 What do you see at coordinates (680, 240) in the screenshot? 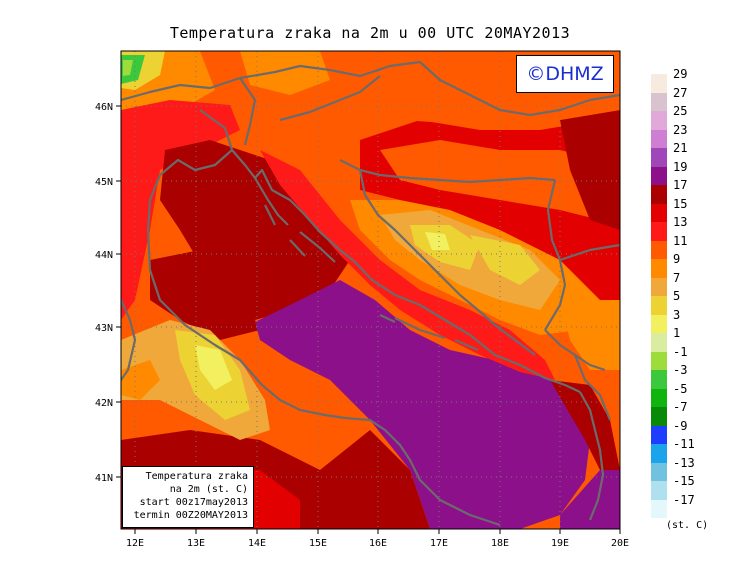
I see `color-scale-label: 11` at bounding box center [680, 240].